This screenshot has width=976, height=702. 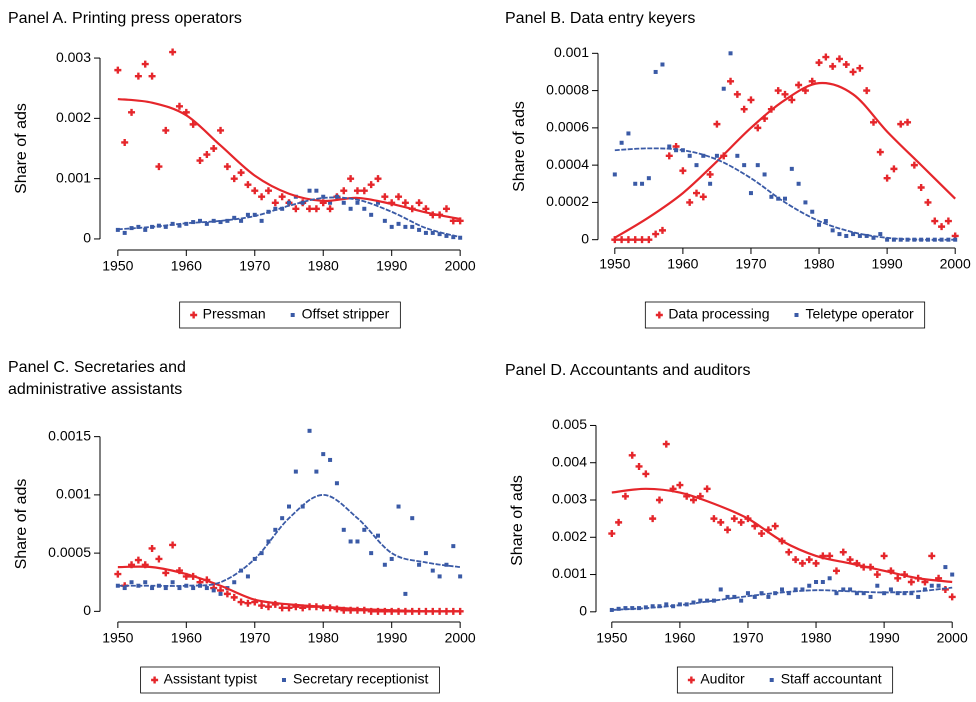 I want to click on y-axis-title: Share of ads, so click(x=519, y=146).